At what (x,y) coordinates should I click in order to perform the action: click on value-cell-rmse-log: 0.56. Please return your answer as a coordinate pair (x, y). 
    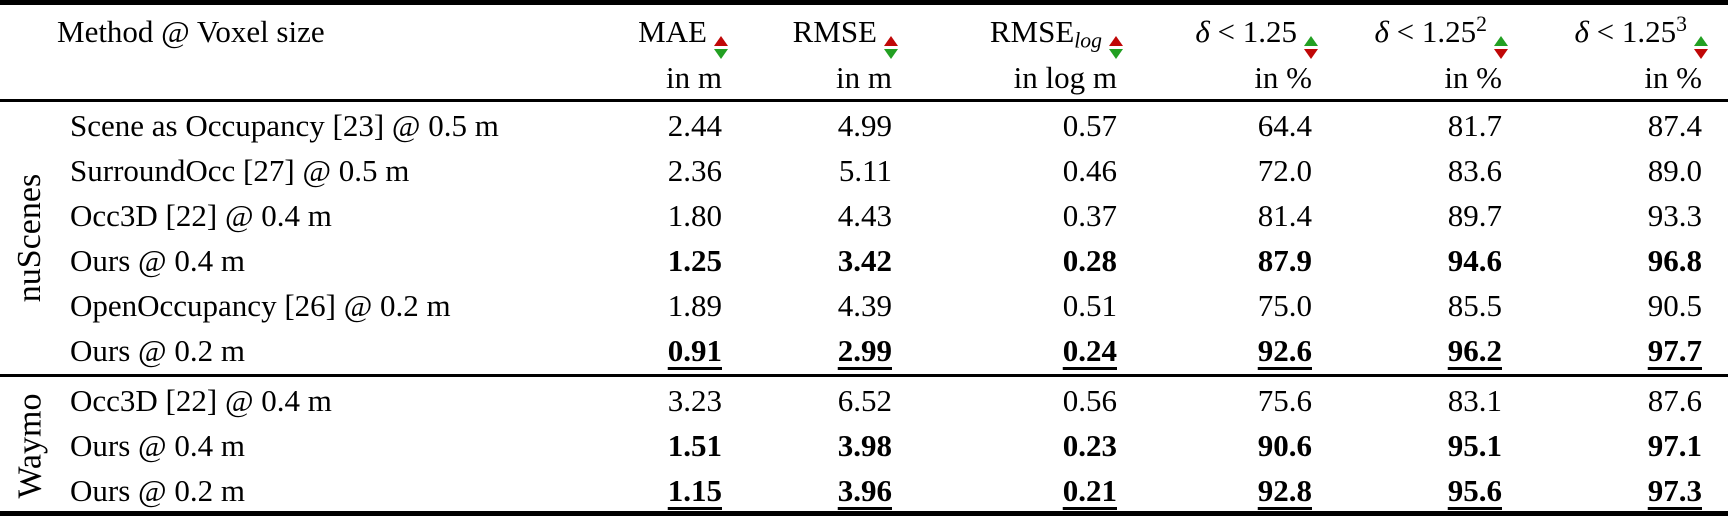
    Looking at the image, I should click on (1010, 400).